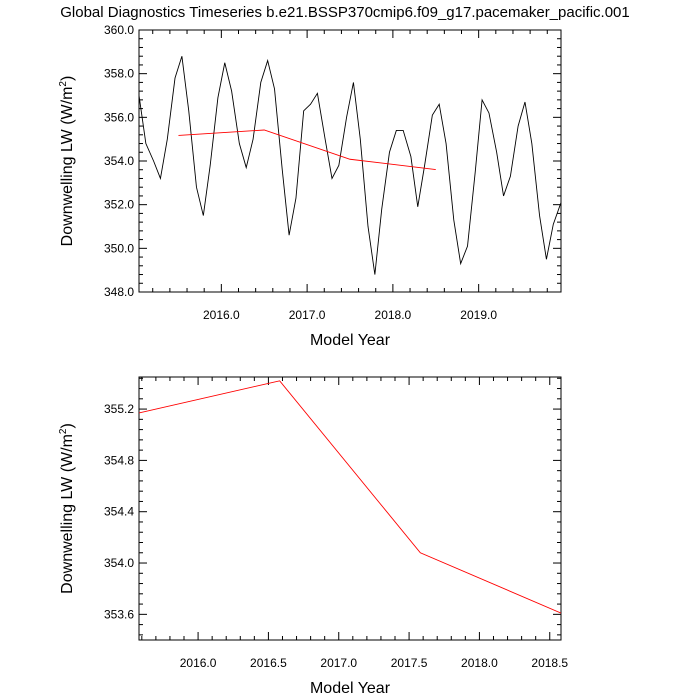  What do you see at coordinates (119, 30) in the screenshot?
I see `y-tick-label: 360.0` at bounding box center [119, 30].